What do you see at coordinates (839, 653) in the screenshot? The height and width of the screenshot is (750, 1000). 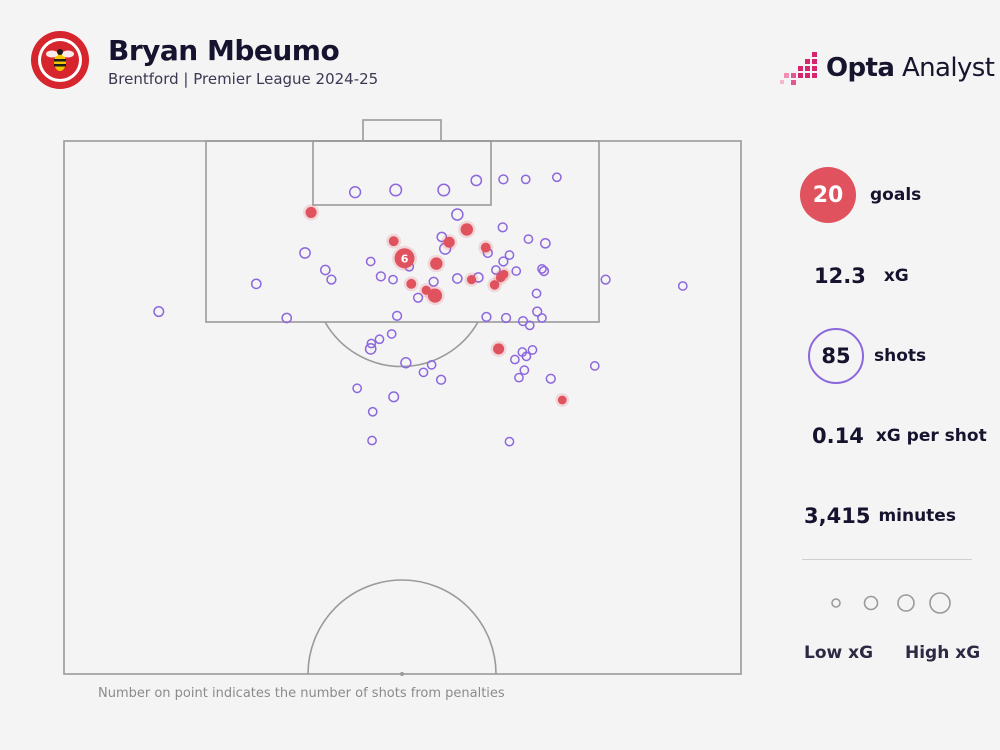 I see `legend-low-label: Low xG` at bounding box center [839, 653].